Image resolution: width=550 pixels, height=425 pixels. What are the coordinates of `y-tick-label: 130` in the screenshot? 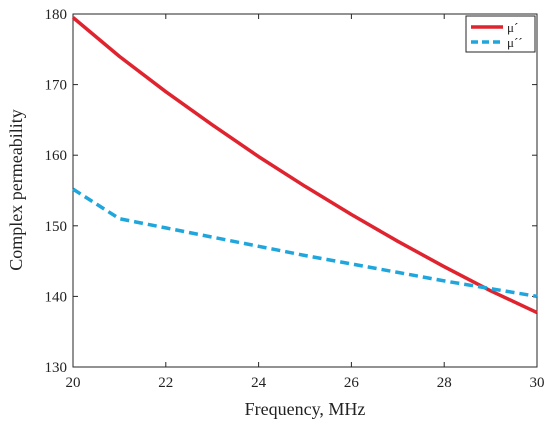 It's located at (56, 368).